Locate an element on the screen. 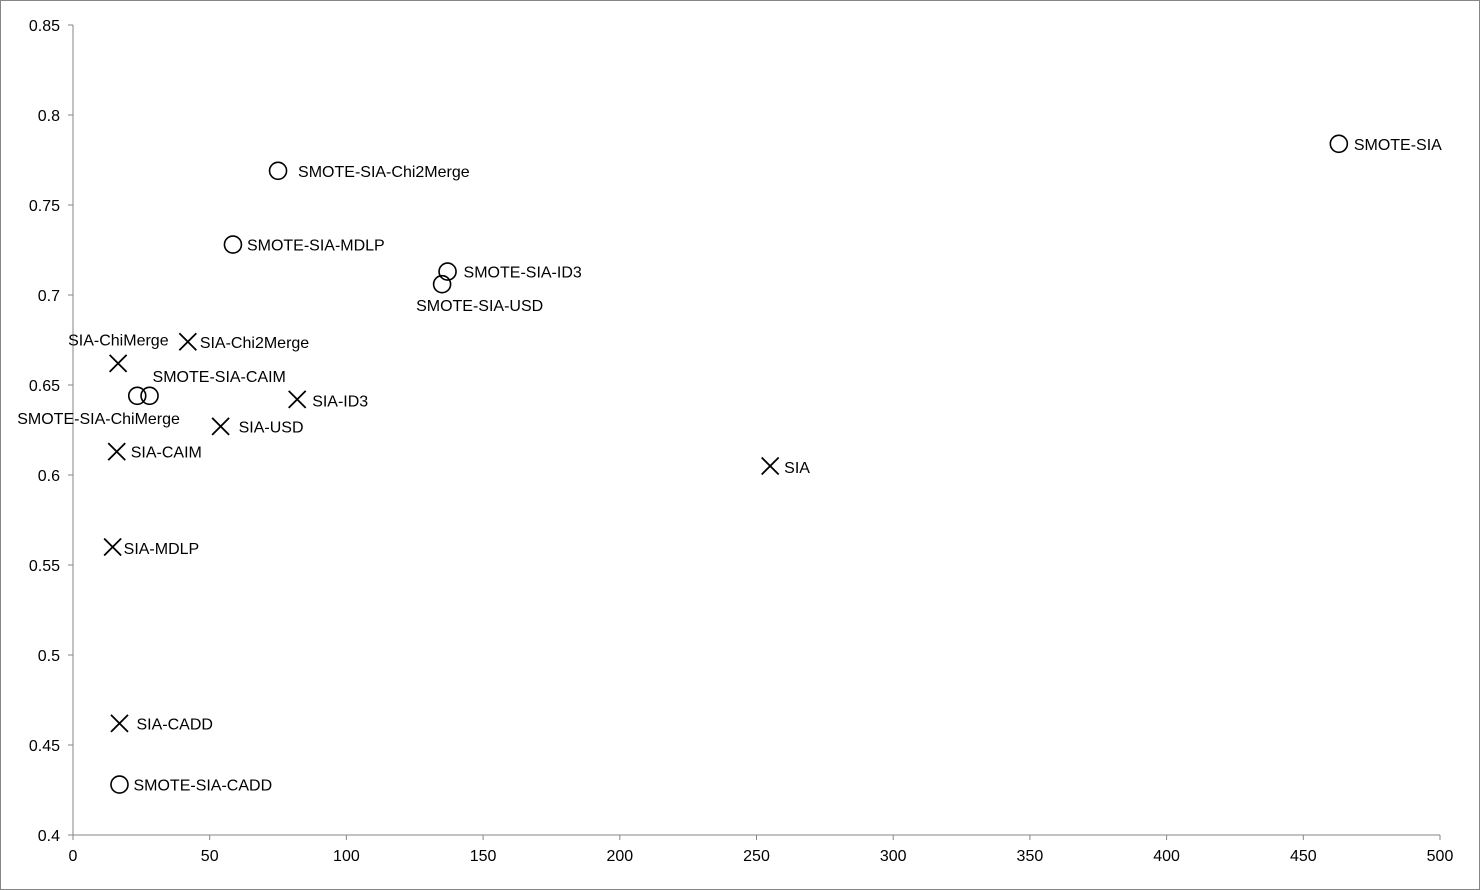 The image size is (1480, 890). data-point: SMOTE-SIA-ID3 is located at coordinates (510, 272).